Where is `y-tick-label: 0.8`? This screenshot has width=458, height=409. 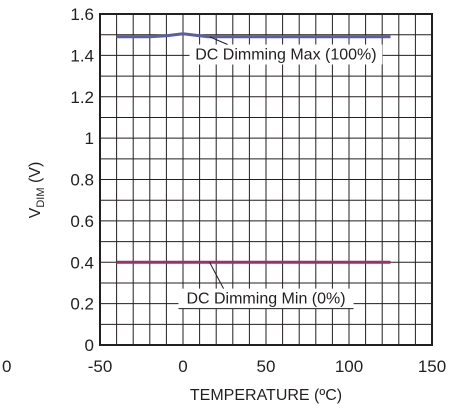 y-tick-label: 0.8 is located at coordinates (82, 180).